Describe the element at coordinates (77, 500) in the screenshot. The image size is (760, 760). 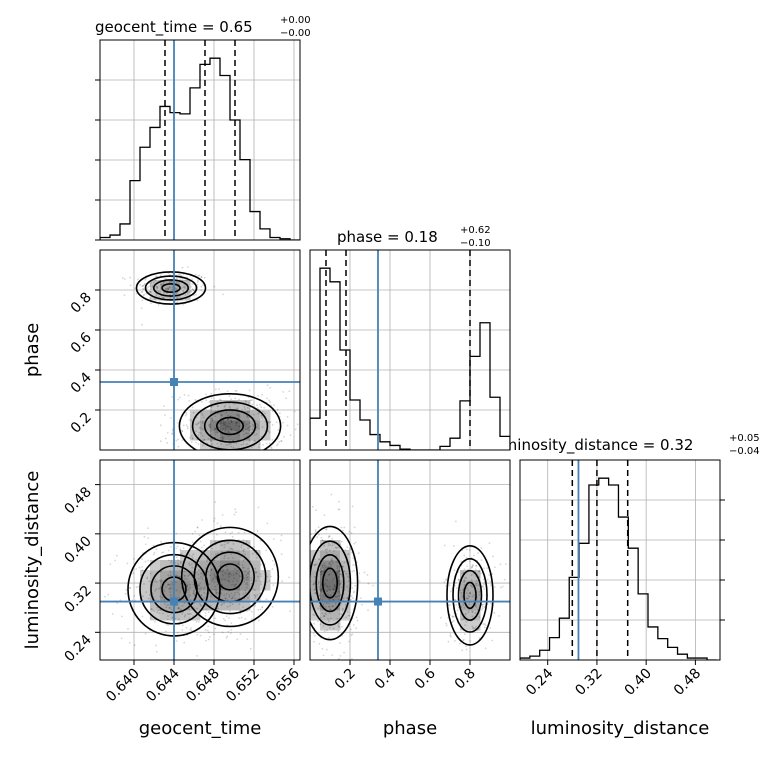
I see `ytick-label-luminosity-distance-3: 0.48` at that location.